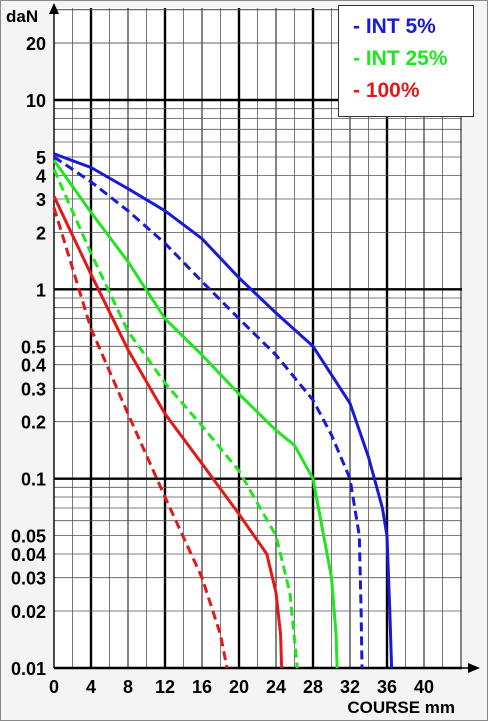 The width and height of the screenshot is (488, 721). What do you see at coordinates (41, 200) in the screenshot?
I see `y-tick-label: 3` at bounding box center [41, 200].